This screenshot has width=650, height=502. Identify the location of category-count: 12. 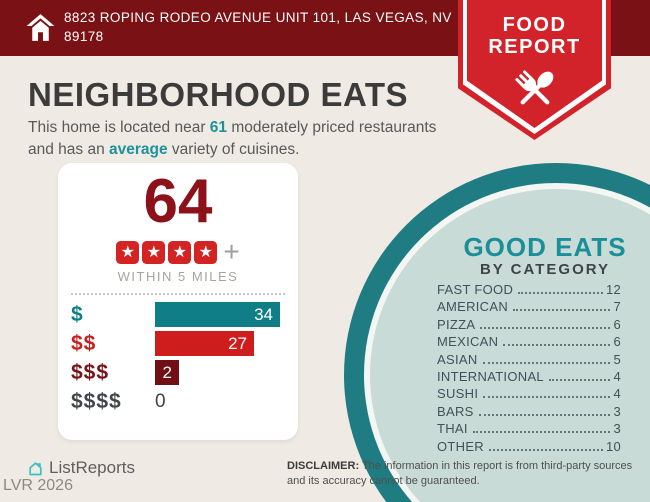
(613, 289).